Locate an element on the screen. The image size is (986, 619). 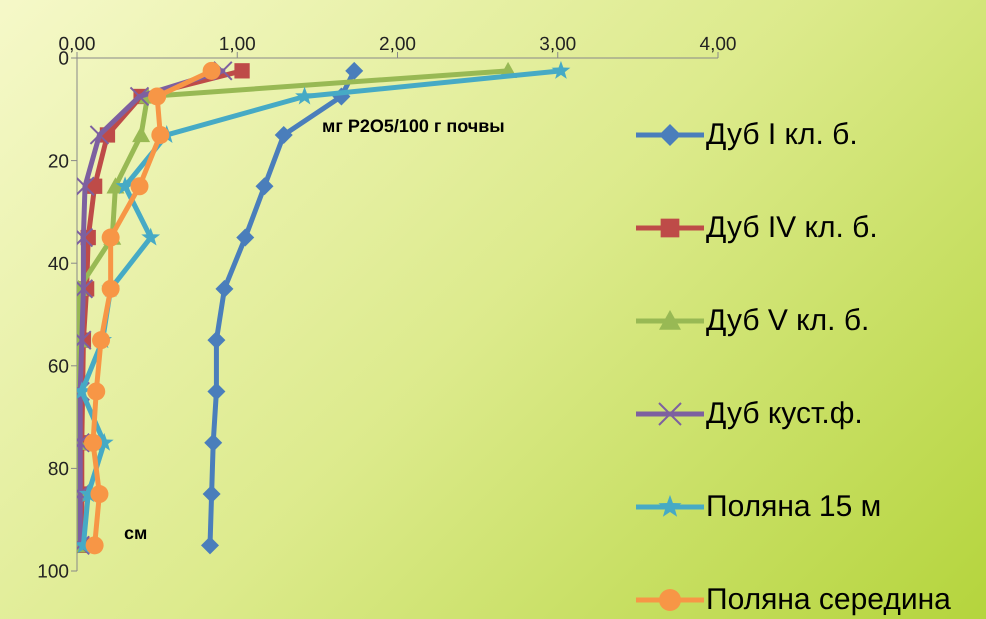
y-tick-label: 80 is located at coordinates (58, 469).